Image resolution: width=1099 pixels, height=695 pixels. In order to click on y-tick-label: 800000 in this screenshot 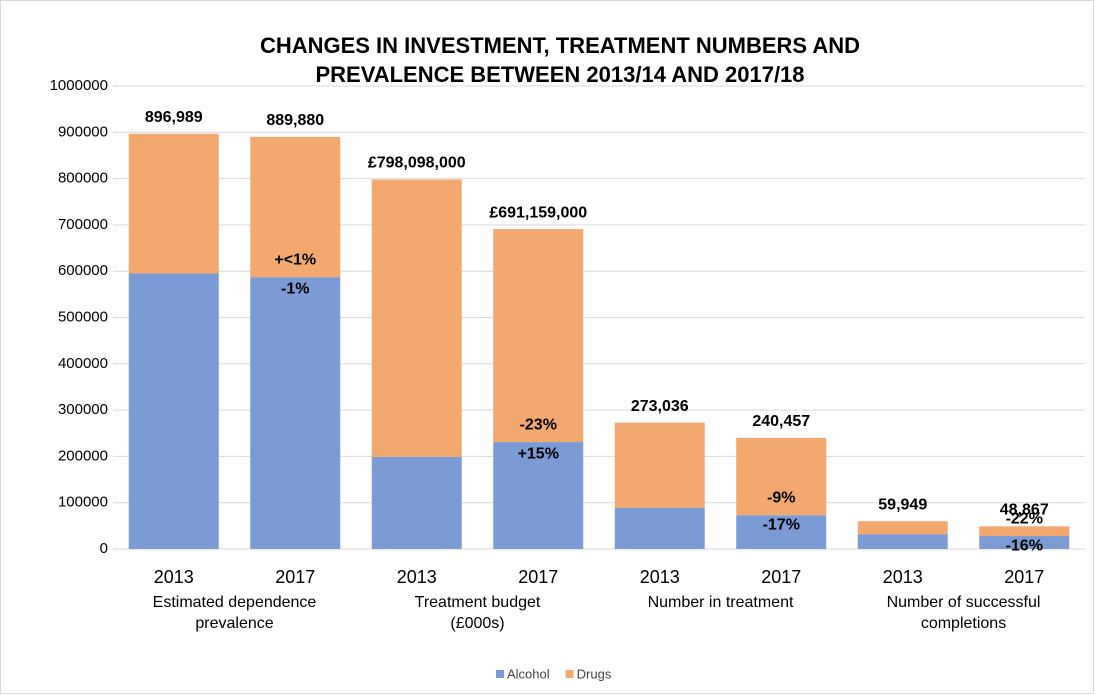, I will do `click(83, 178)`.